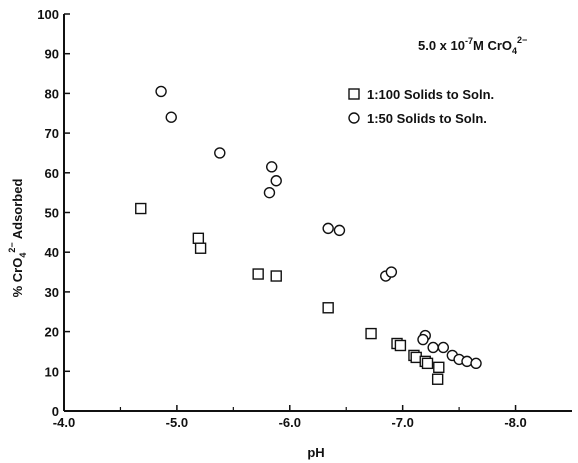 The width and height of the screenshot is (578, 463). What do you see at coordinates (430, 94) in the screenshot?
I see `legend-label-1-100: 1:100 Solids to Soln.` at bounding box center [430, 94].